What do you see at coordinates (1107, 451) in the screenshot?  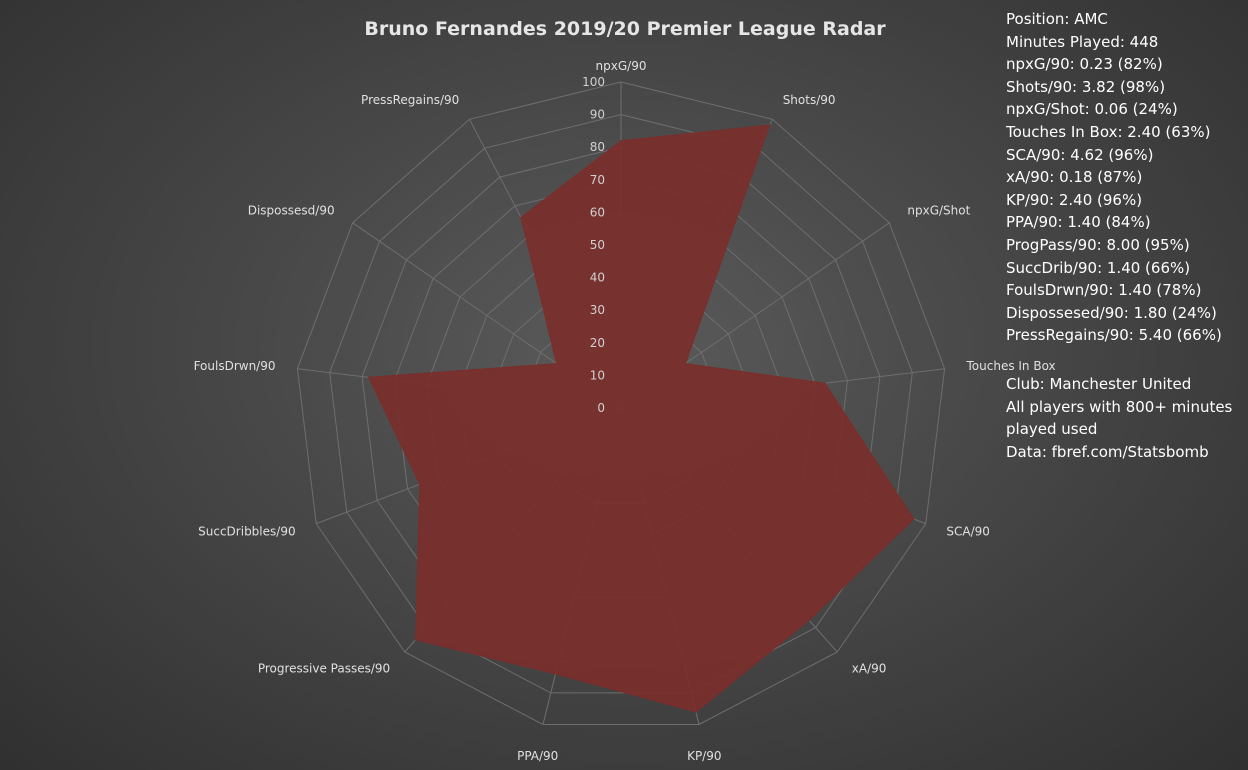 I see `data-source: Data: fbref.com/Statsbomb` at bounding box center [1107, 451].